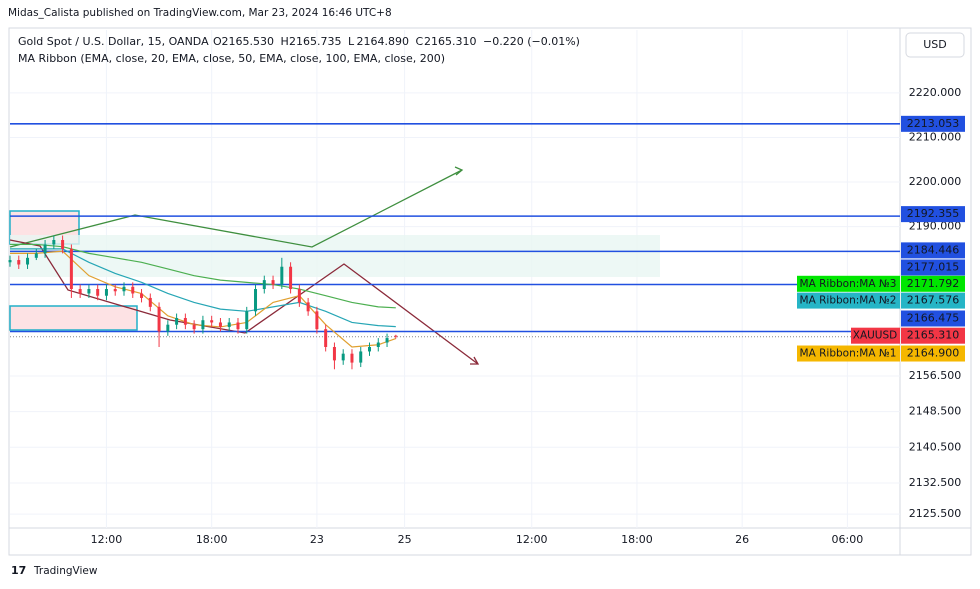 The width and height of the screenshot is (980, 589). I want to click on ohlc-value: 2165.310, so click(450, 41).